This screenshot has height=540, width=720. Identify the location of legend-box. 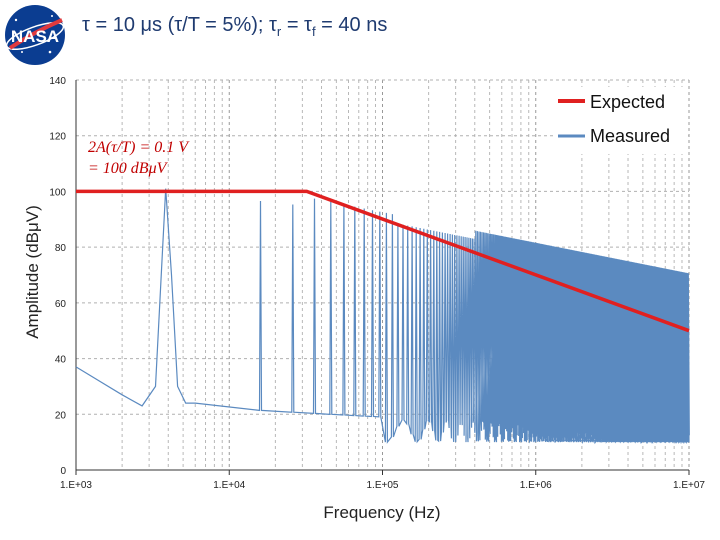
(620, 120).